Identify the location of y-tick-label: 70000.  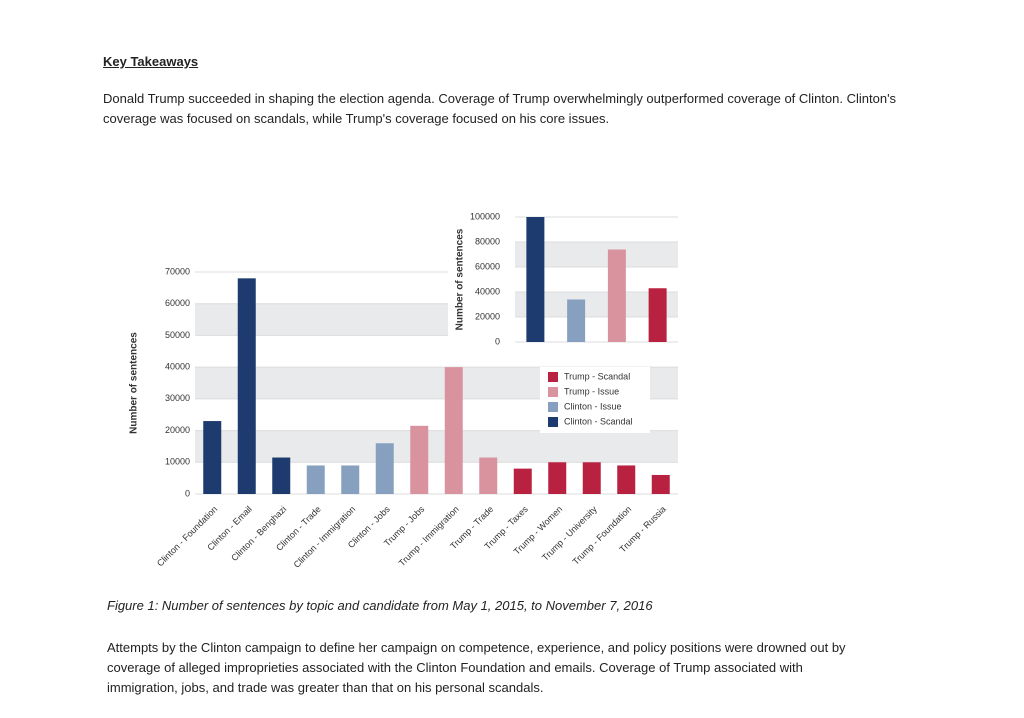
(177, 271).